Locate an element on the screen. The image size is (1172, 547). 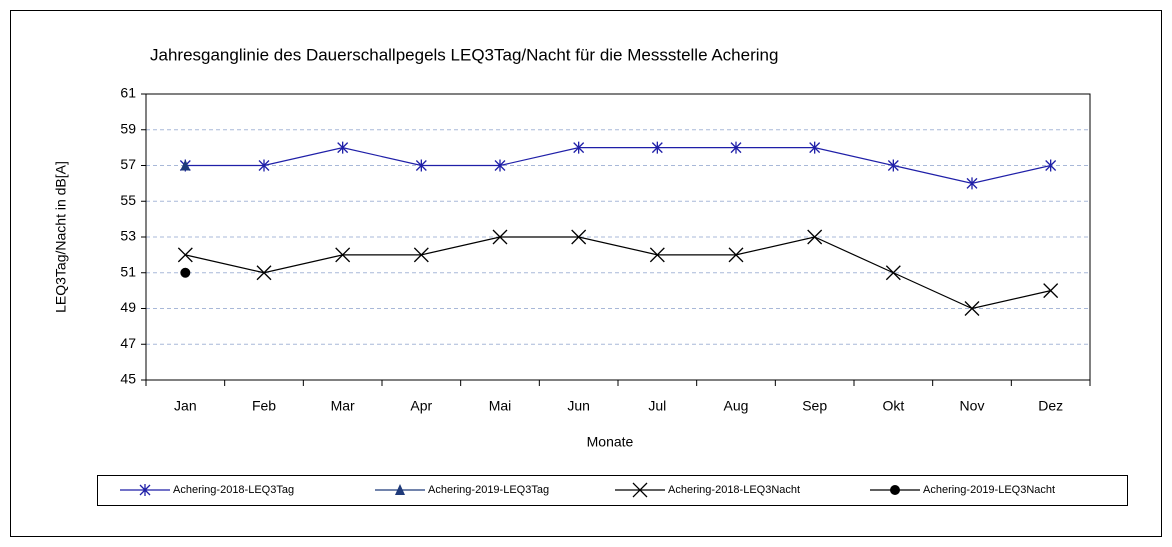
legend-label: Achering-2019-LEQ3Tag is located at coordinates (488, 490).